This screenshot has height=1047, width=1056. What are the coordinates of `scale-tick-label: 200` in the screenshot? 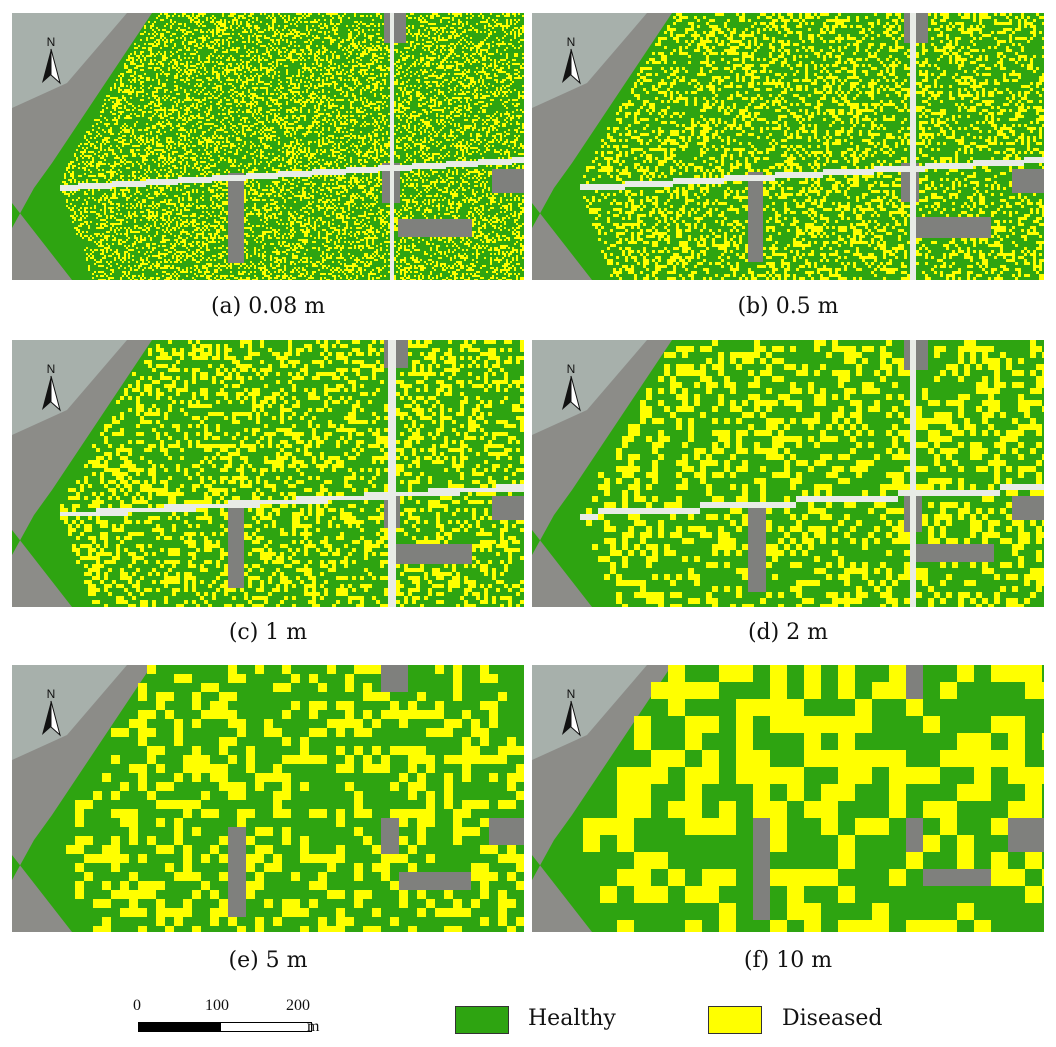 It's located at (298, 1006).